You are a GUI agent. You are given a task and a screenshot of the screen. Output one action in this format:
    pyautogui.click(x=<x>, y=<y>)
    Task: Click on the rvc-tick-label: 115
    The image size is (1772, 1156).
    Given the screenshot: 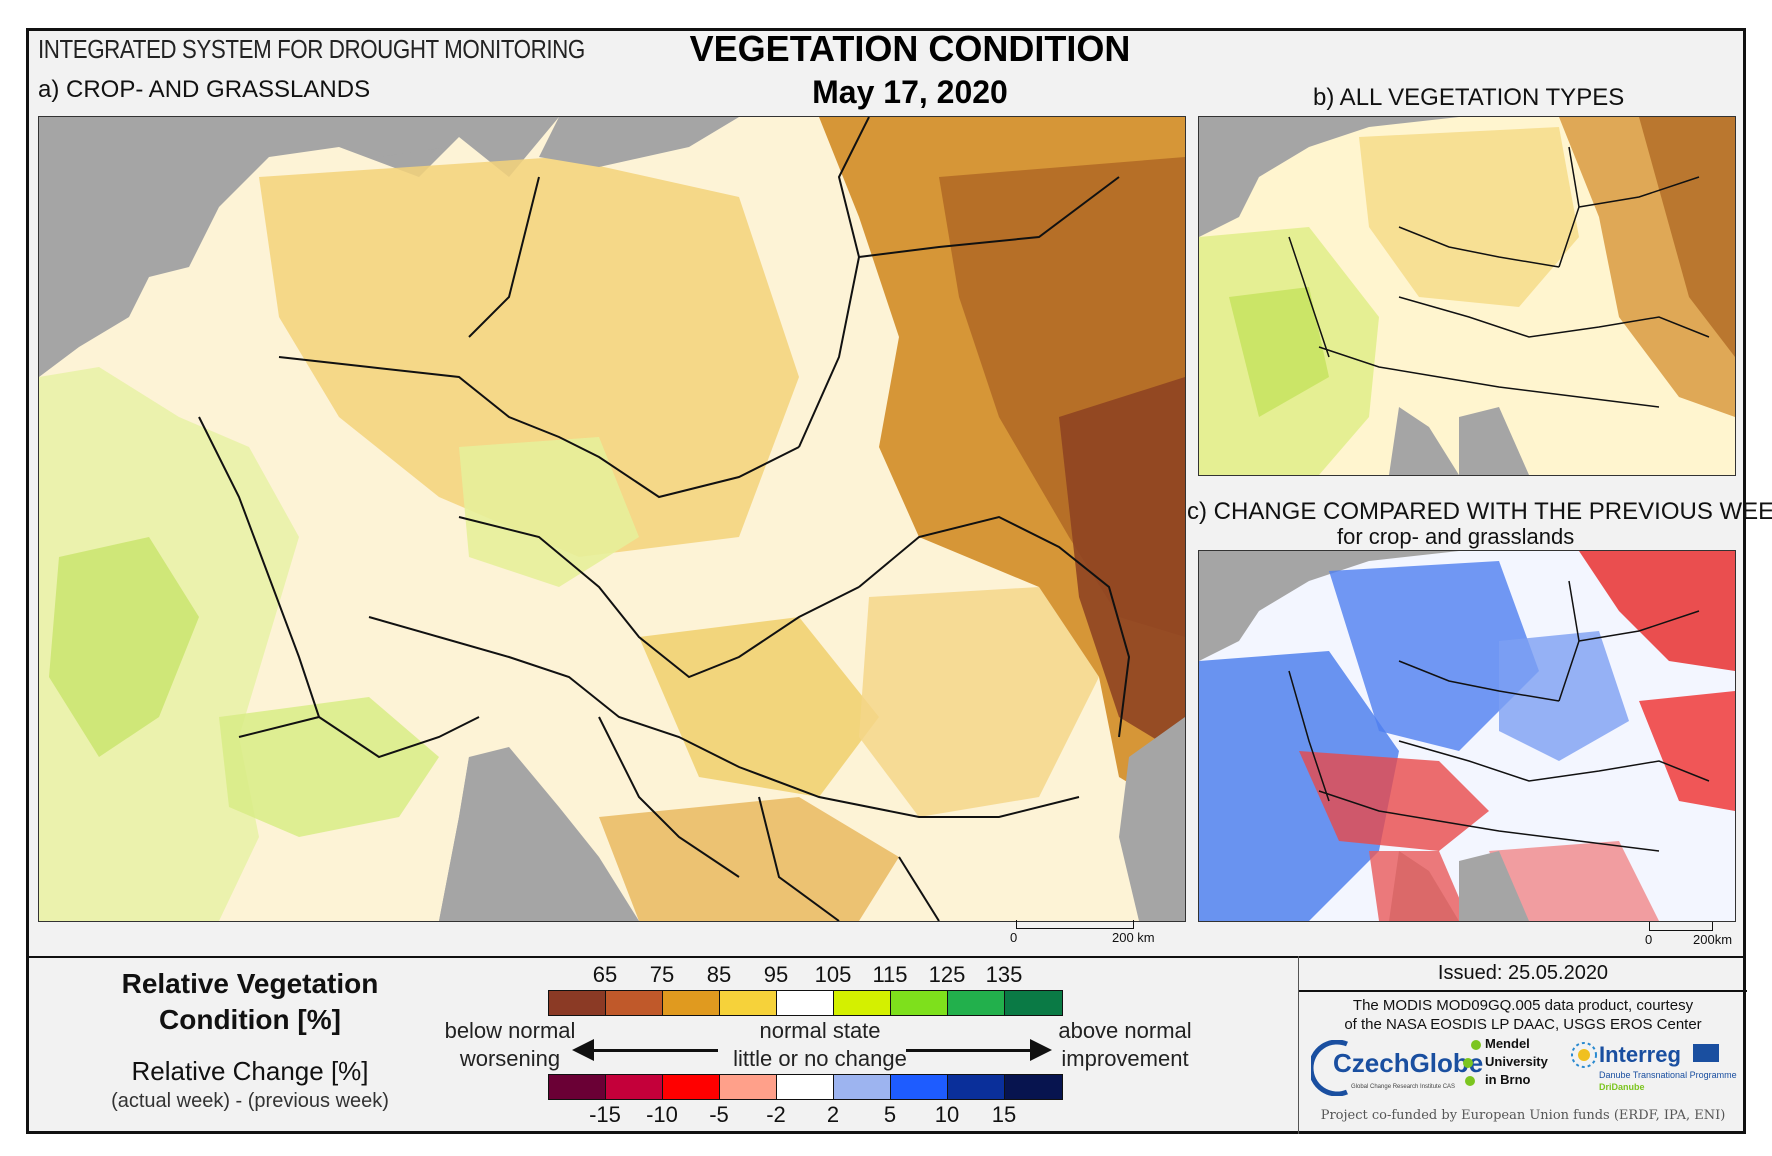 What is the action you would take?
    pyautogui.click(x=890, y=974)
    